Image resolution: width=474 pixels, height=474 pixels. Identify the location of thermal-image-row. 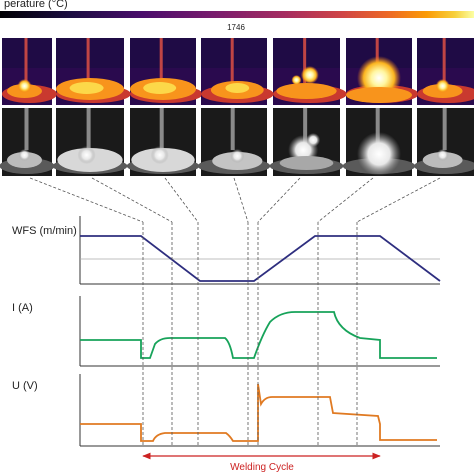
(238, 71).